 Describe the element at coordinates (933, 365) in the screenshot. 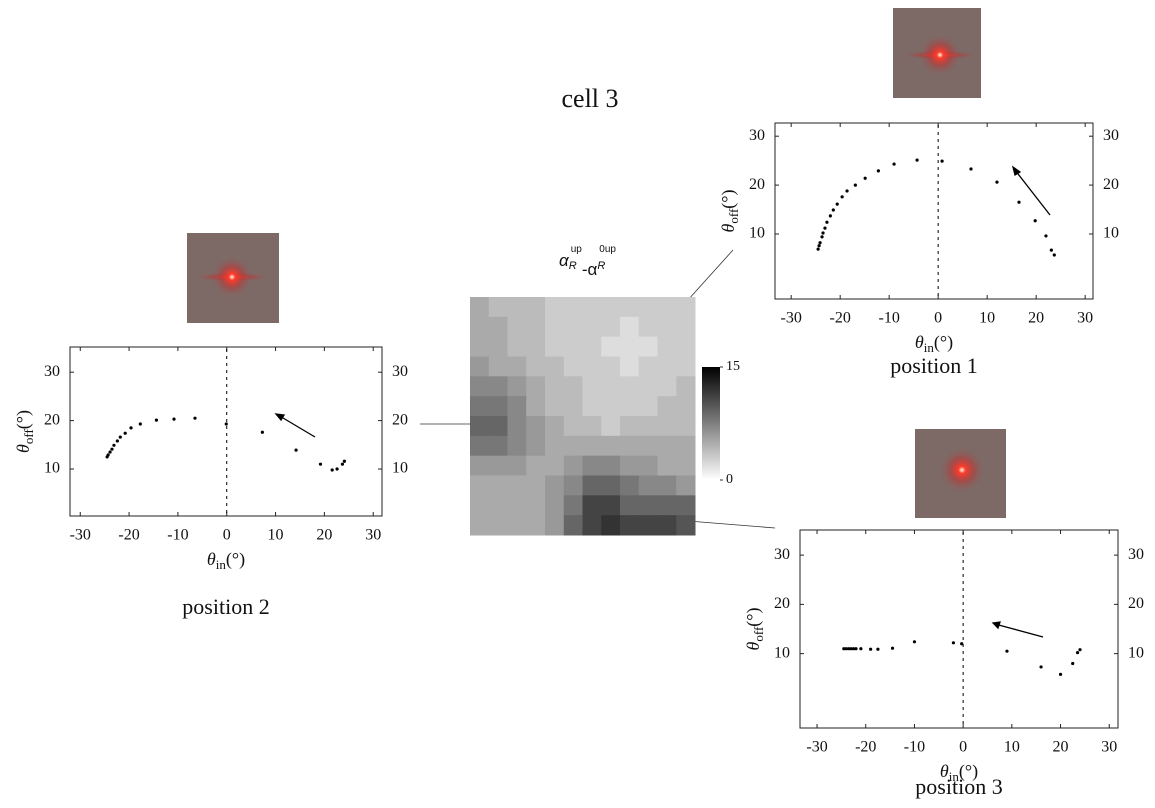

I see `chart-title: position 1` at that location.